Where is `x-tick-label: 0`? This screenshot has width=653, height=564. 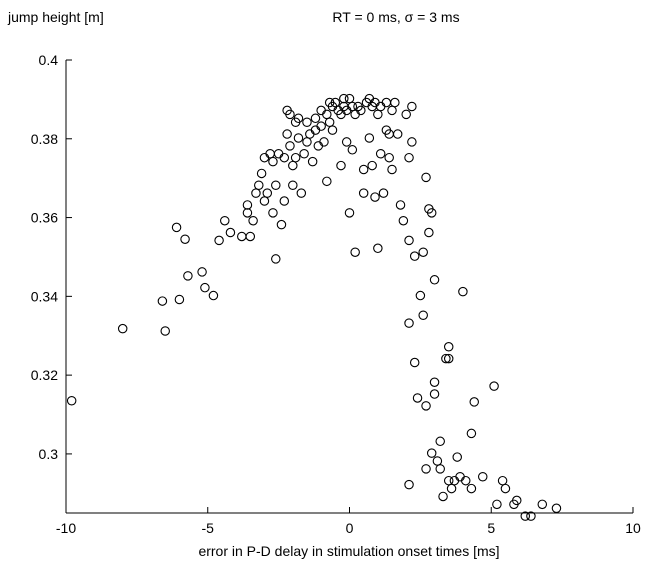
x-tick-label: 0 is located at coordinates (350, 528).